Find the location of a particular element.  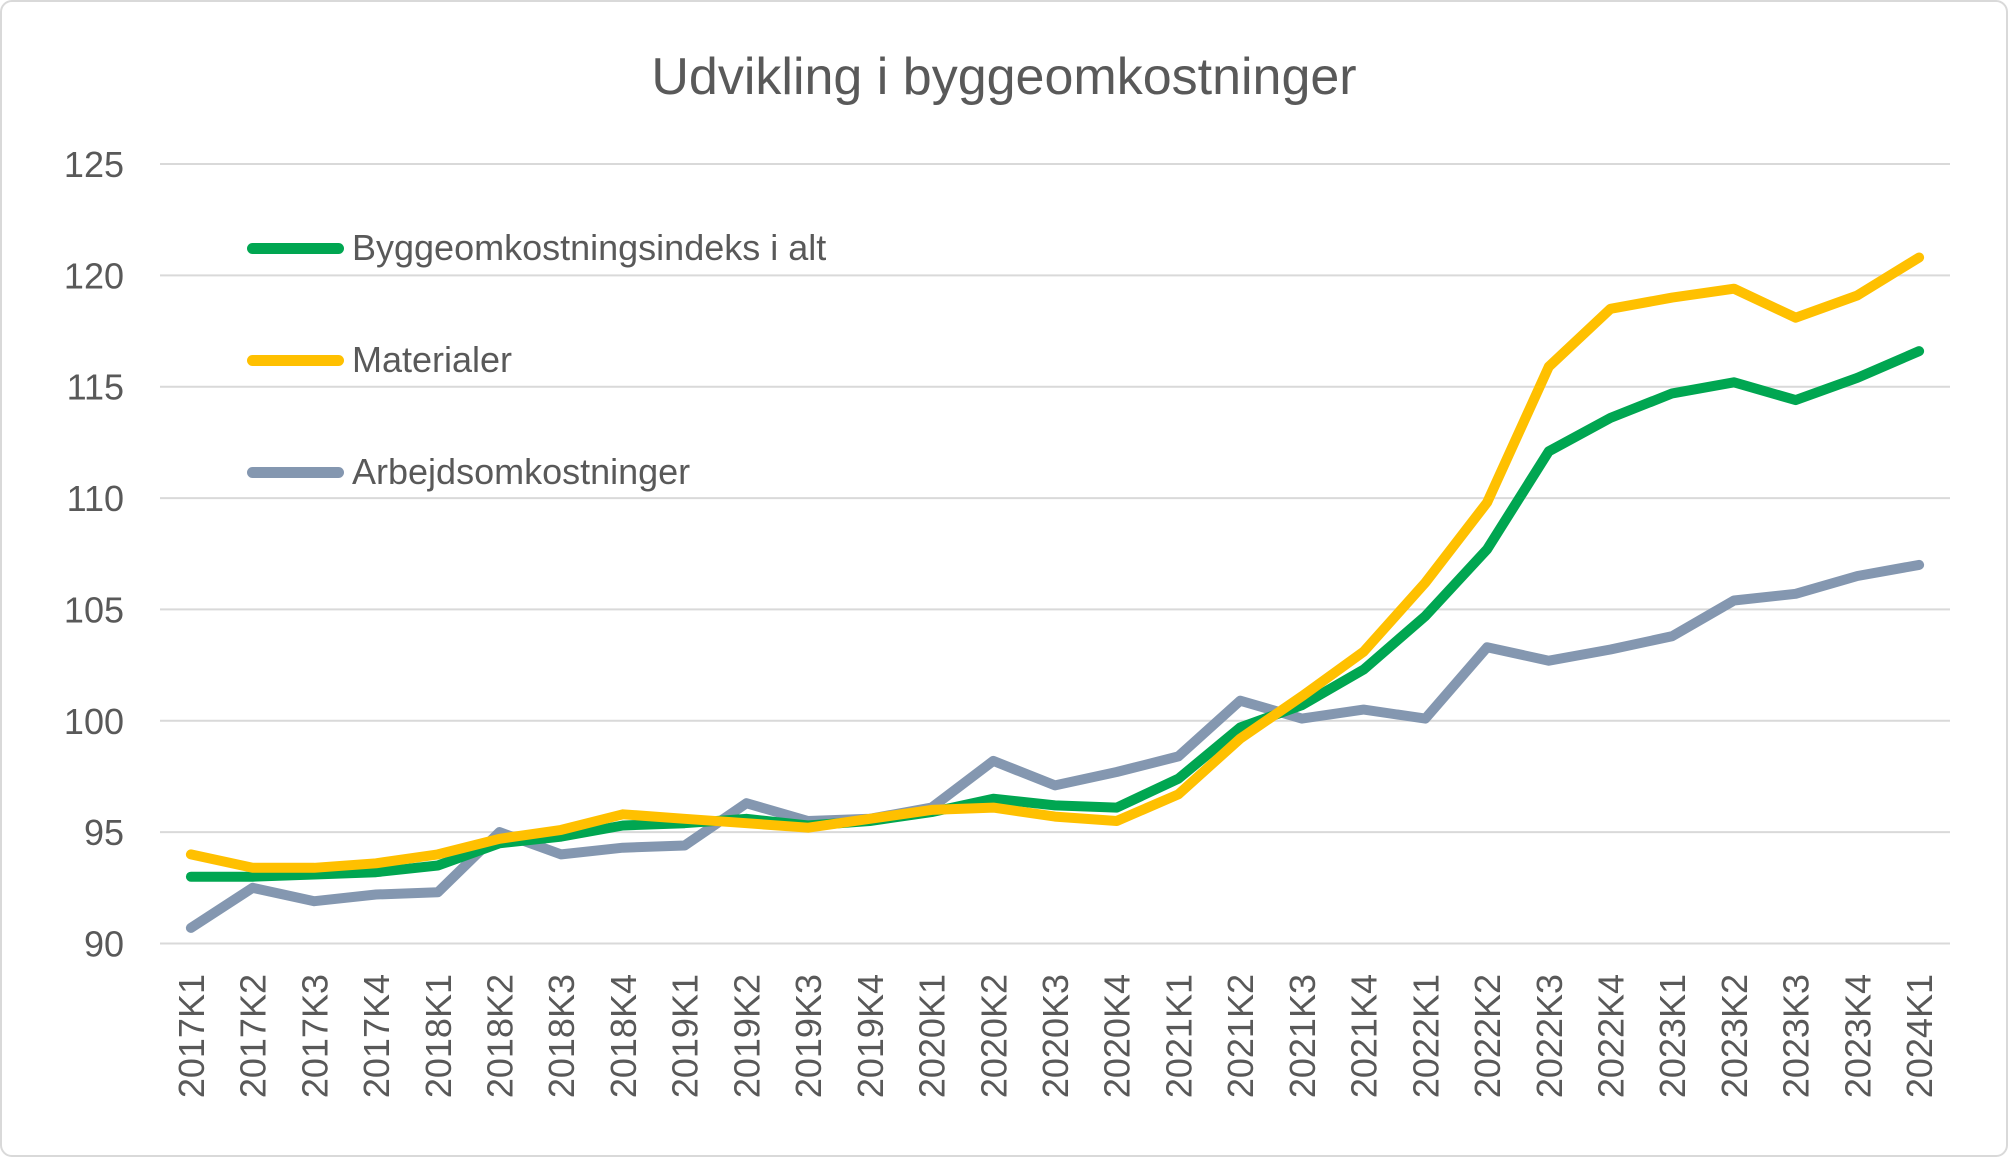

x-axis-tick-label: 2022K3 is located at coordinates (1549, 1036).